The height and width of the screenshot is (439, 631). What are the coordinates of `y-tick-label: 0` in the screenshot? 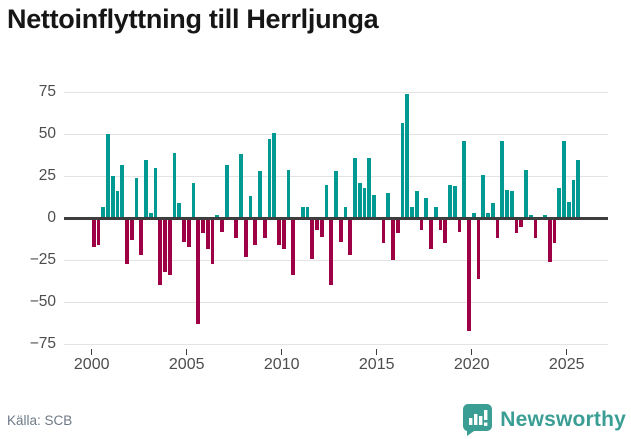 It's located at (51, 217).